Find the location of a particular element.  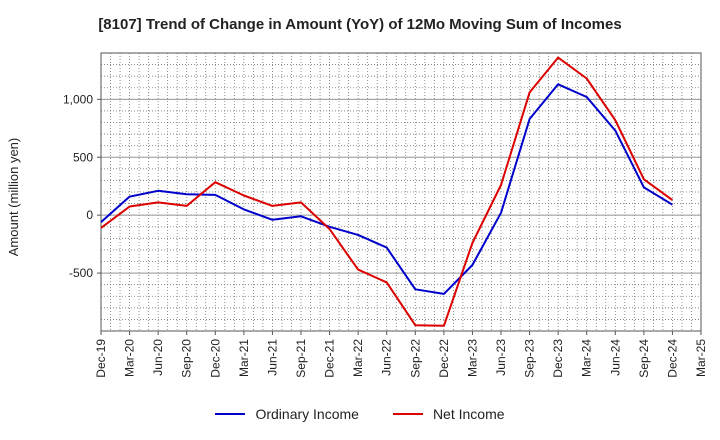

x-tick-label: Sep-22 is located at coordinates (415, 358).